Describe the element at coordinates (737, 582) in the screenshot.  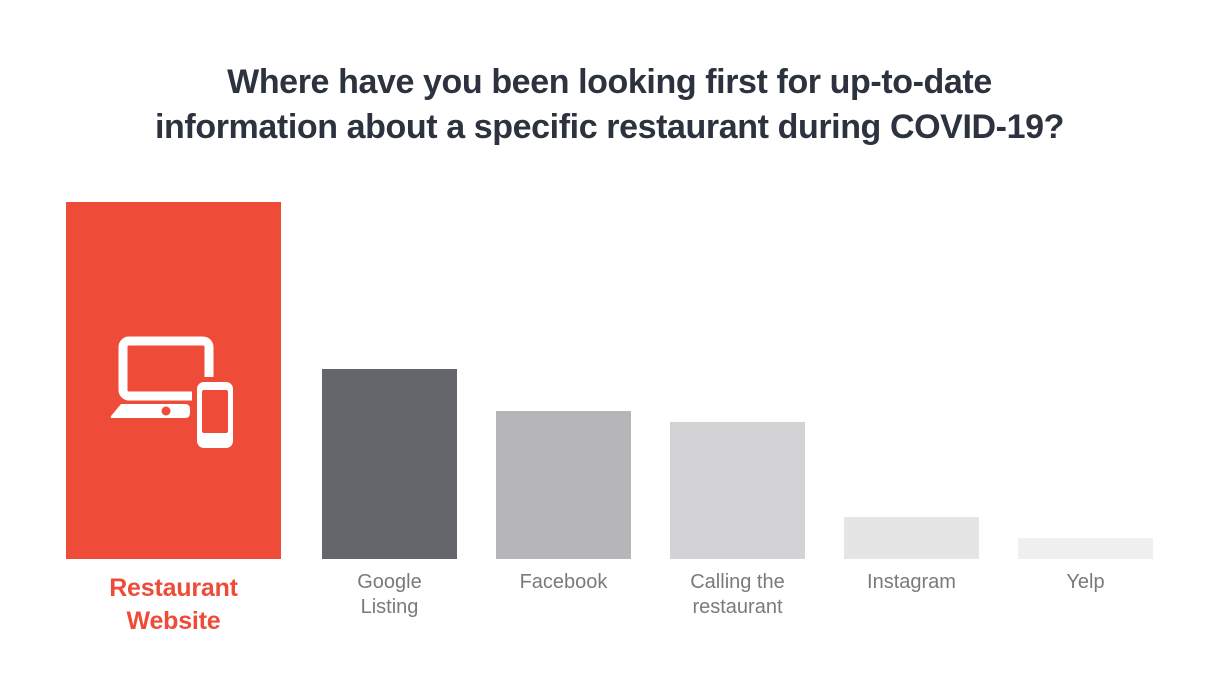
I see `bar-label-line: Calling the` at that location.